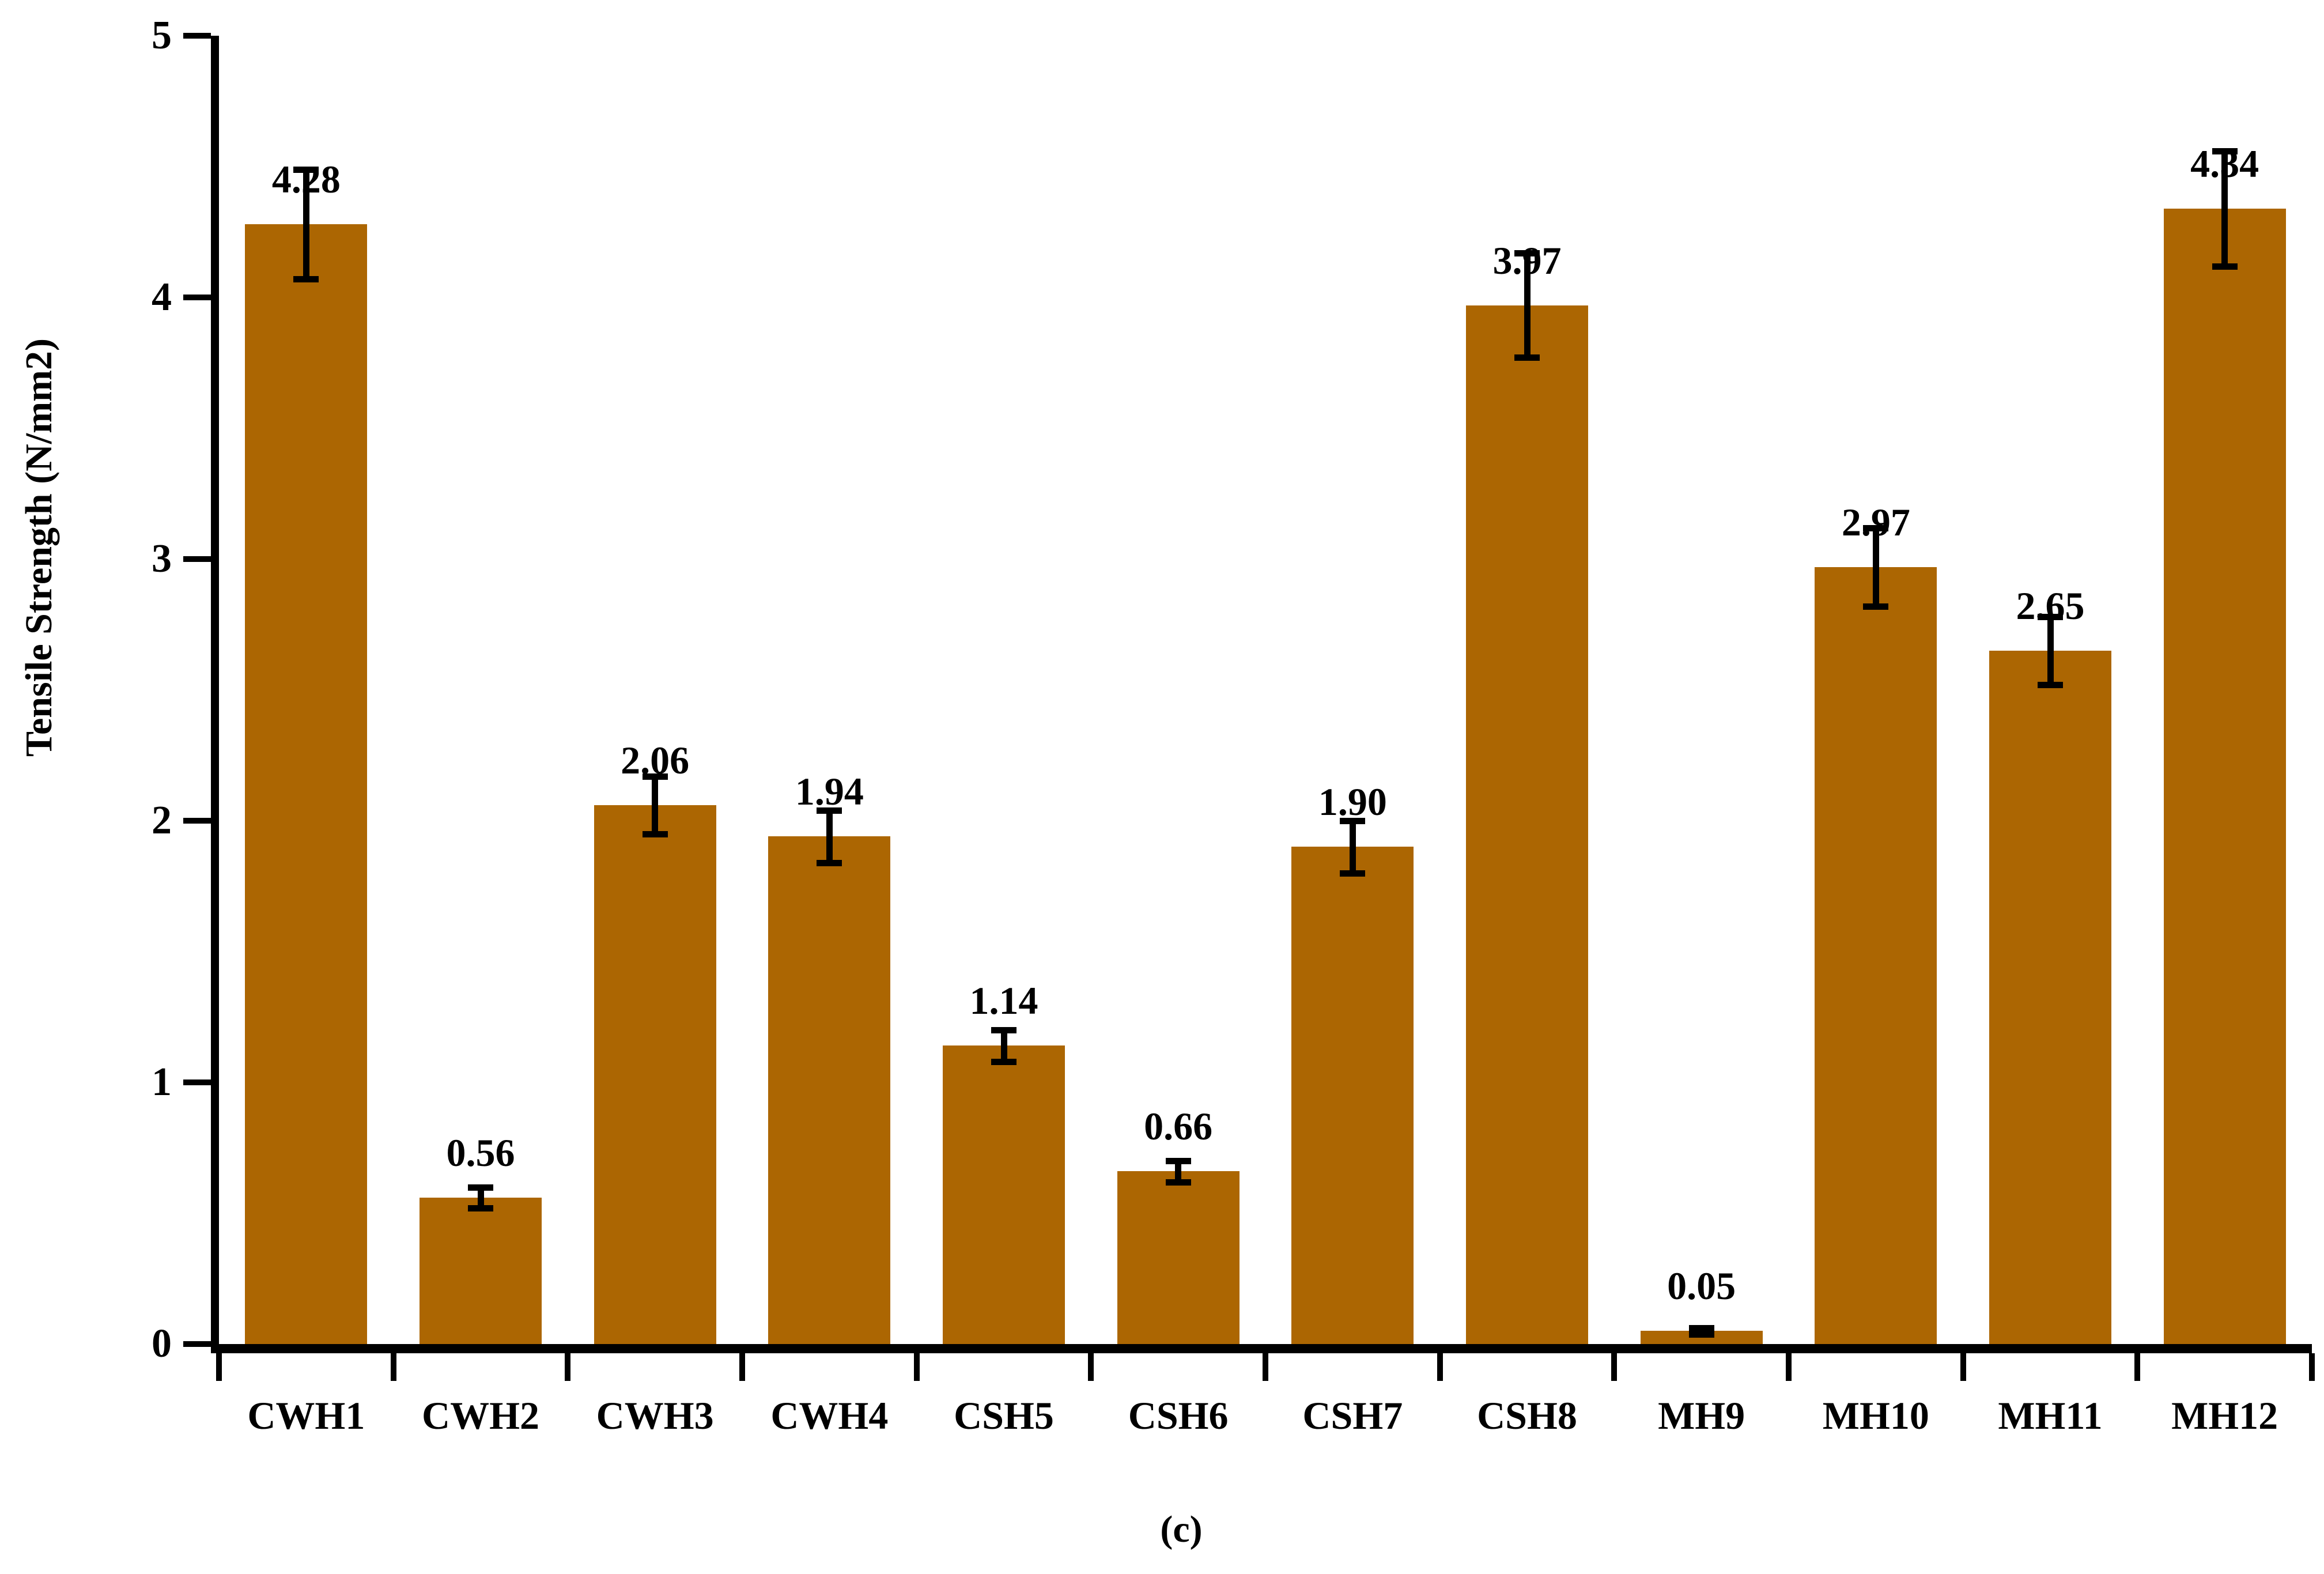 This screenshot has width=2324, height=1574. I want to click on bar-mh10, so click(1876, 955).